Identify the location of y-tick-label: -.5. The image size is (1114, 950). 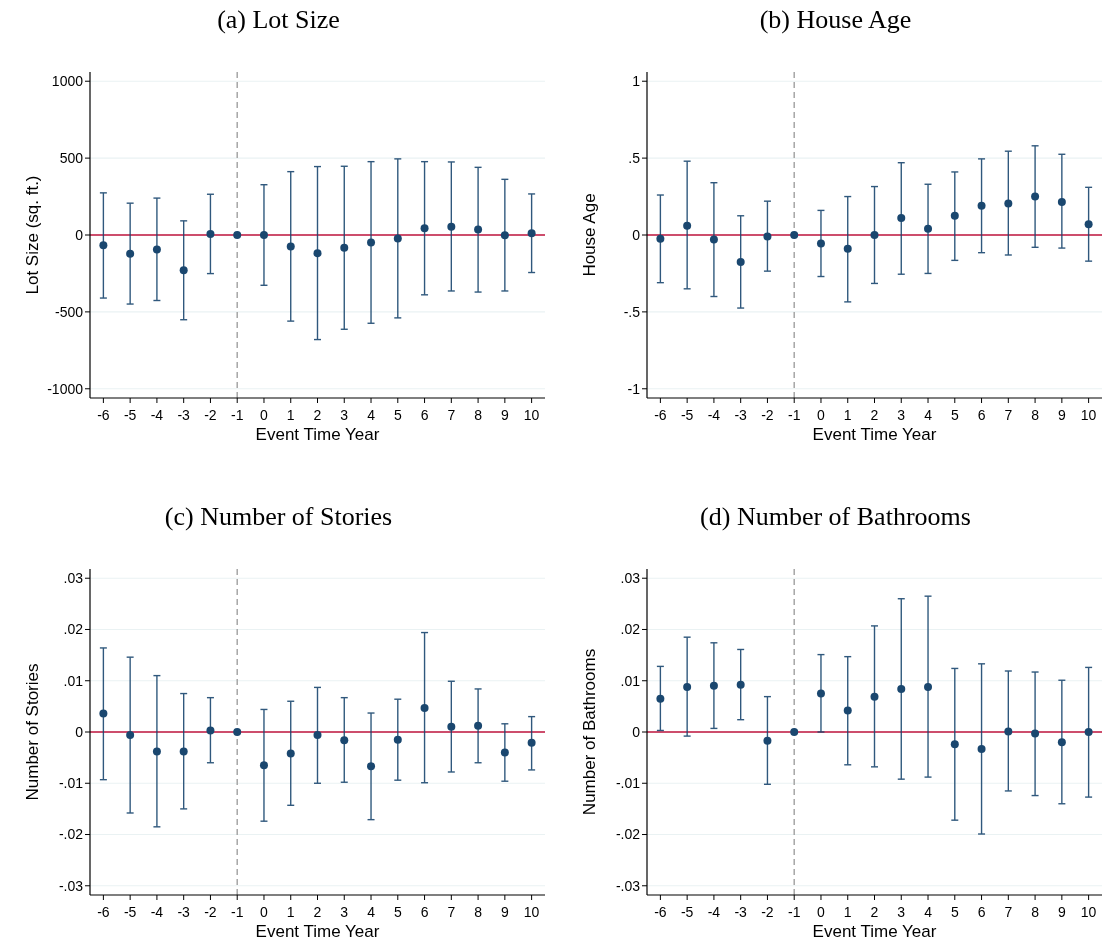
(632, 311).